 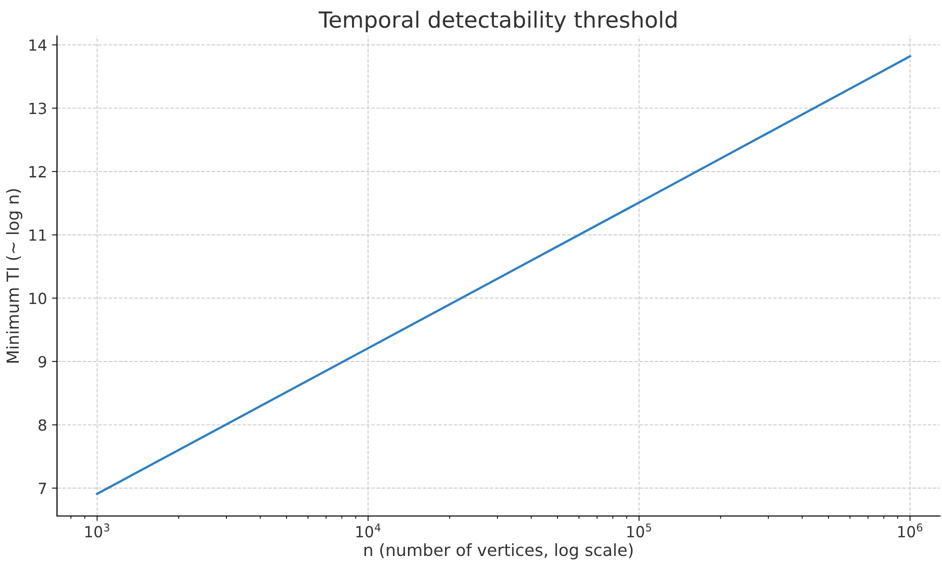 What do you see at coordinates (639, 531) in the screenshot?
I see `x-tick-label: 10$^{5}$` at bounding box center [639, 531].